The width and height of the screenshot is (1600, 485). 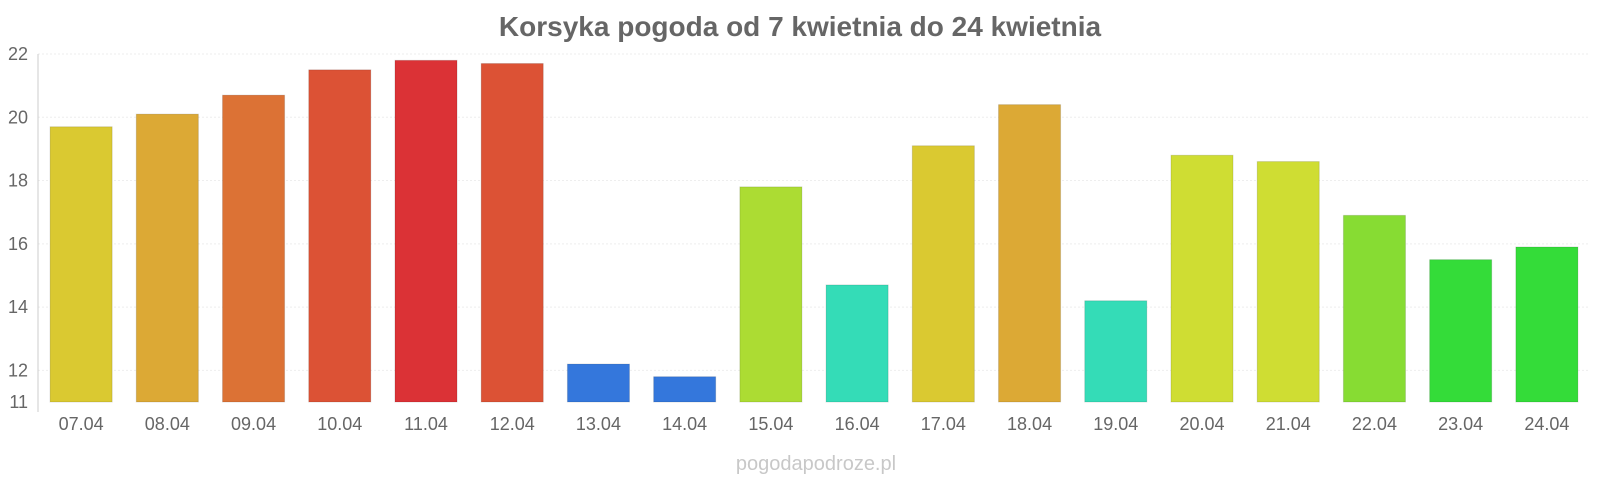 What do you see at coordinates (816, 464) in the screenshot?
I see `watermark: pogodapodroze.pl` at bounding box center [816, 464].